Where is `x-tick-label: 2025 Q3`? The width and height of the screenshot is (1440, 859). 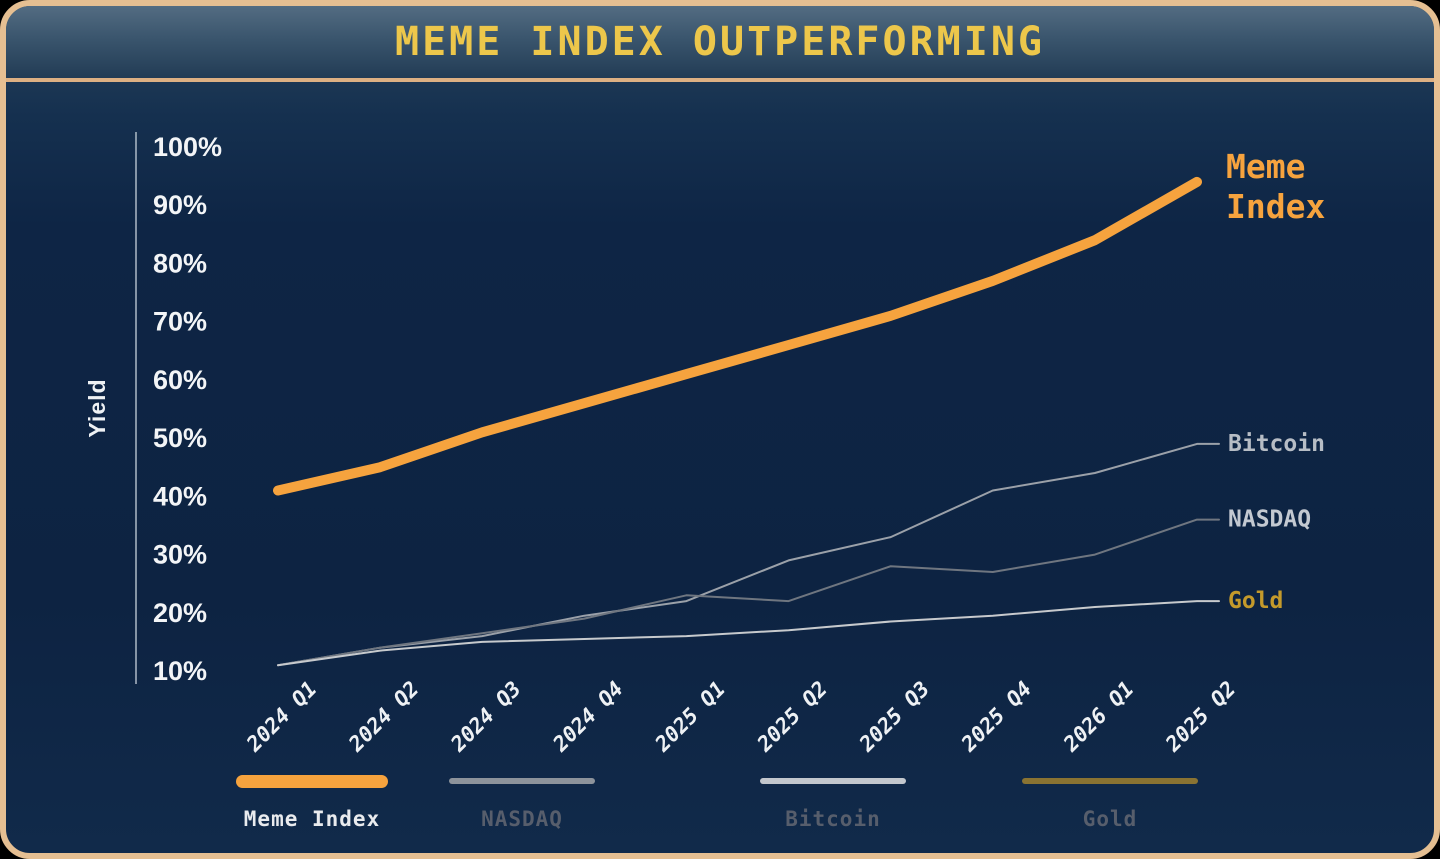 x-tick-label: 2025 Q3 is located at coordinates (894, 717).